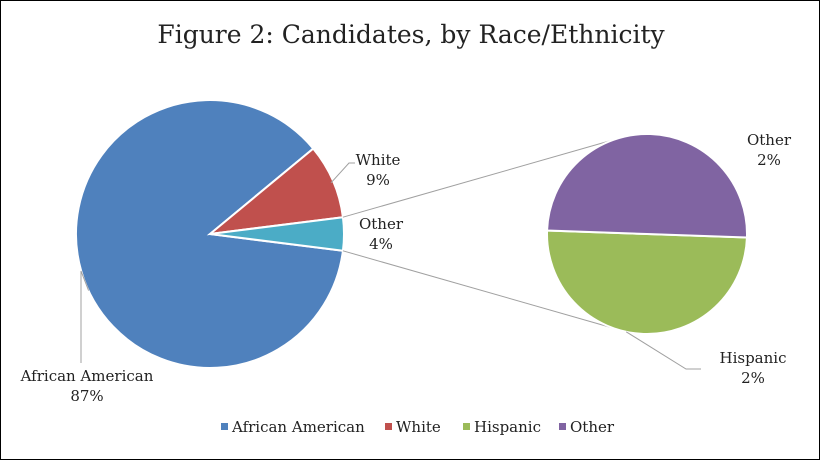  What do you see at coordinates (647, 282) in the screenshot?
I see `secondary-slice-hispanic` at bounding box center [647, 282].